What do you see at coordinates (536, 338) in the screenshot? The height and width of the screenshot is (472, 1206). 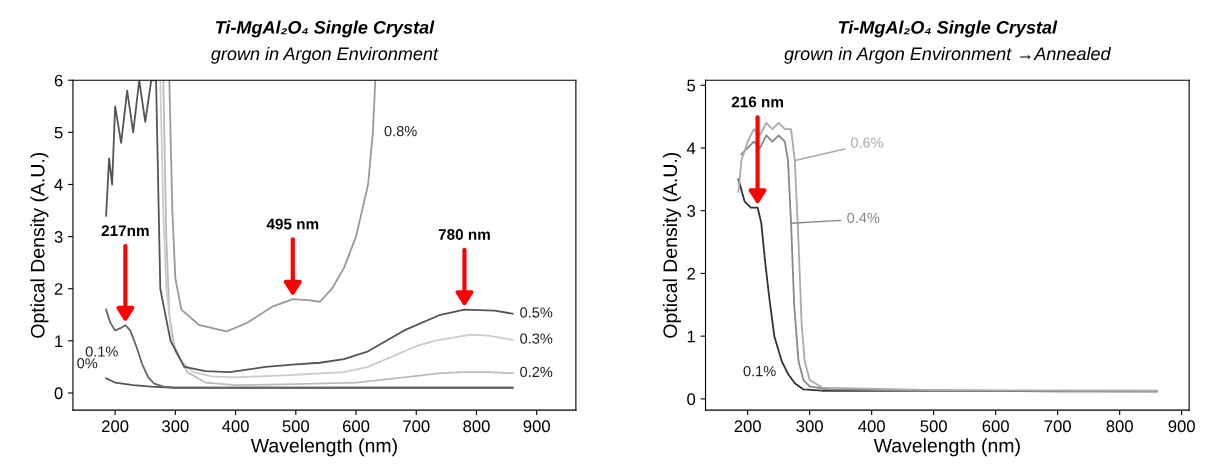 I see `series-label: 0.3%` at bounding box center [536, 338].